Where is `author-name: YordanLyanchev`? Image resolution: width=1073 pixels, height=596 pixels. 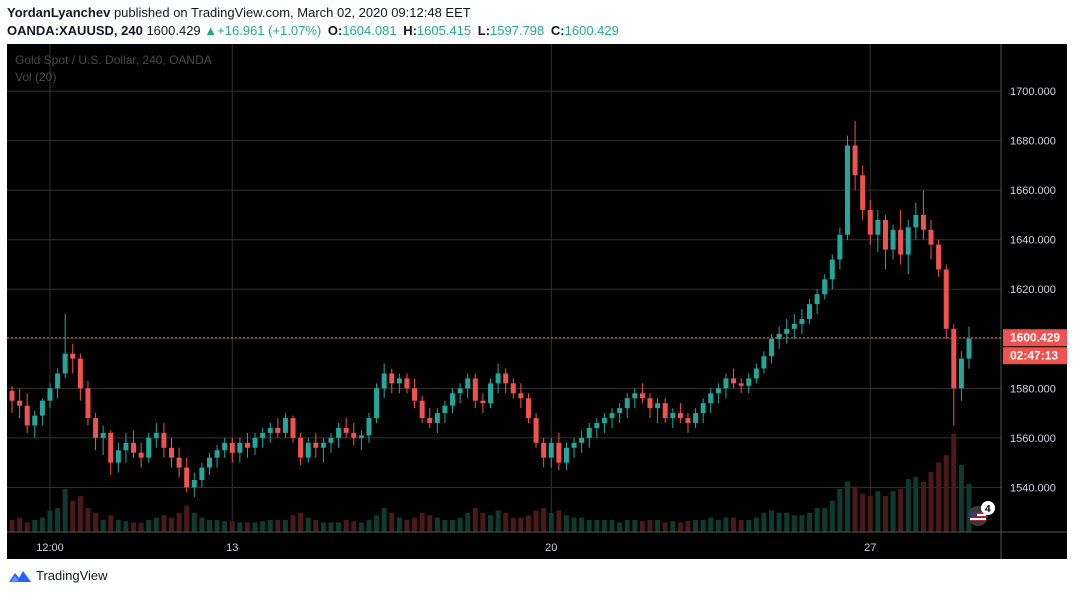 author-name: YordanLyanchev is located at coordinates (59, 12).